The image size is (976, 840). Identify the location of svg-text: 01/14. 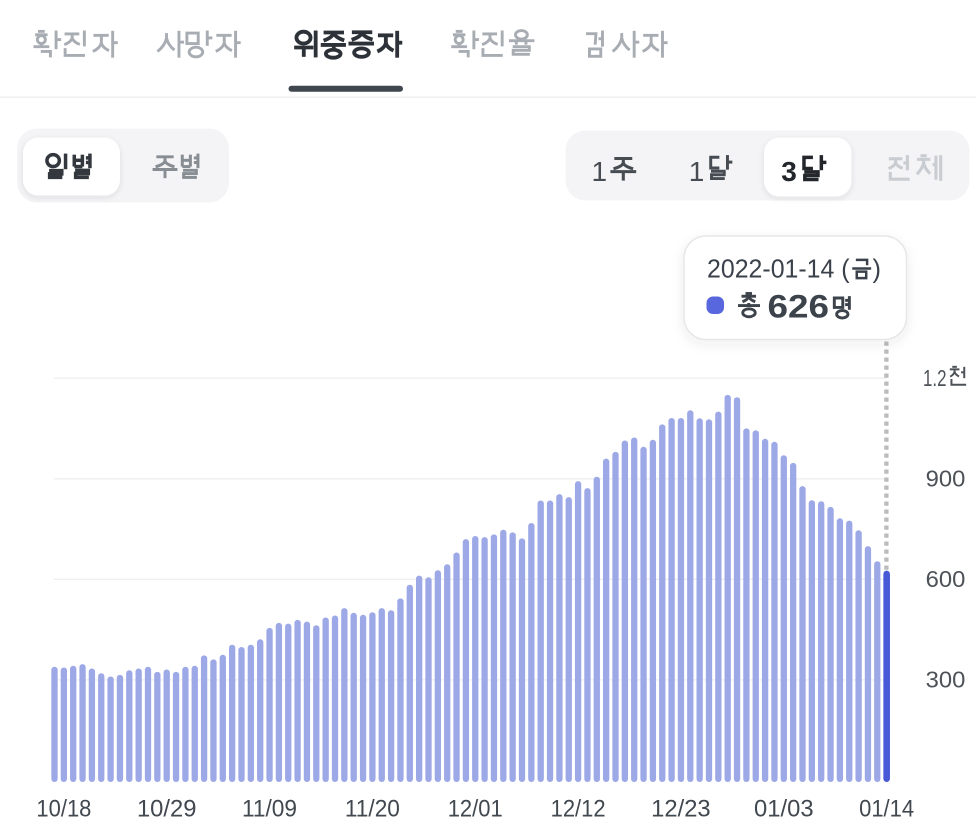
(886, 809).